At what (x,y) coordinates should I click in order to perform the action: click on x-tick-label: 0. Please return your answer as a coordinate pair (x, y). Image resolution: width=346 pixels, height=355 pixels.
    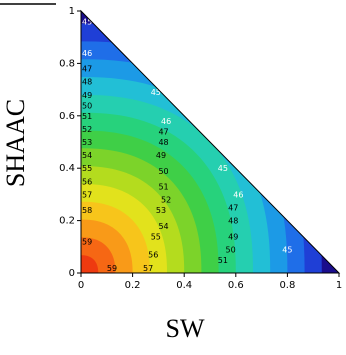
    Looking at the image, I should click on (81, 285).